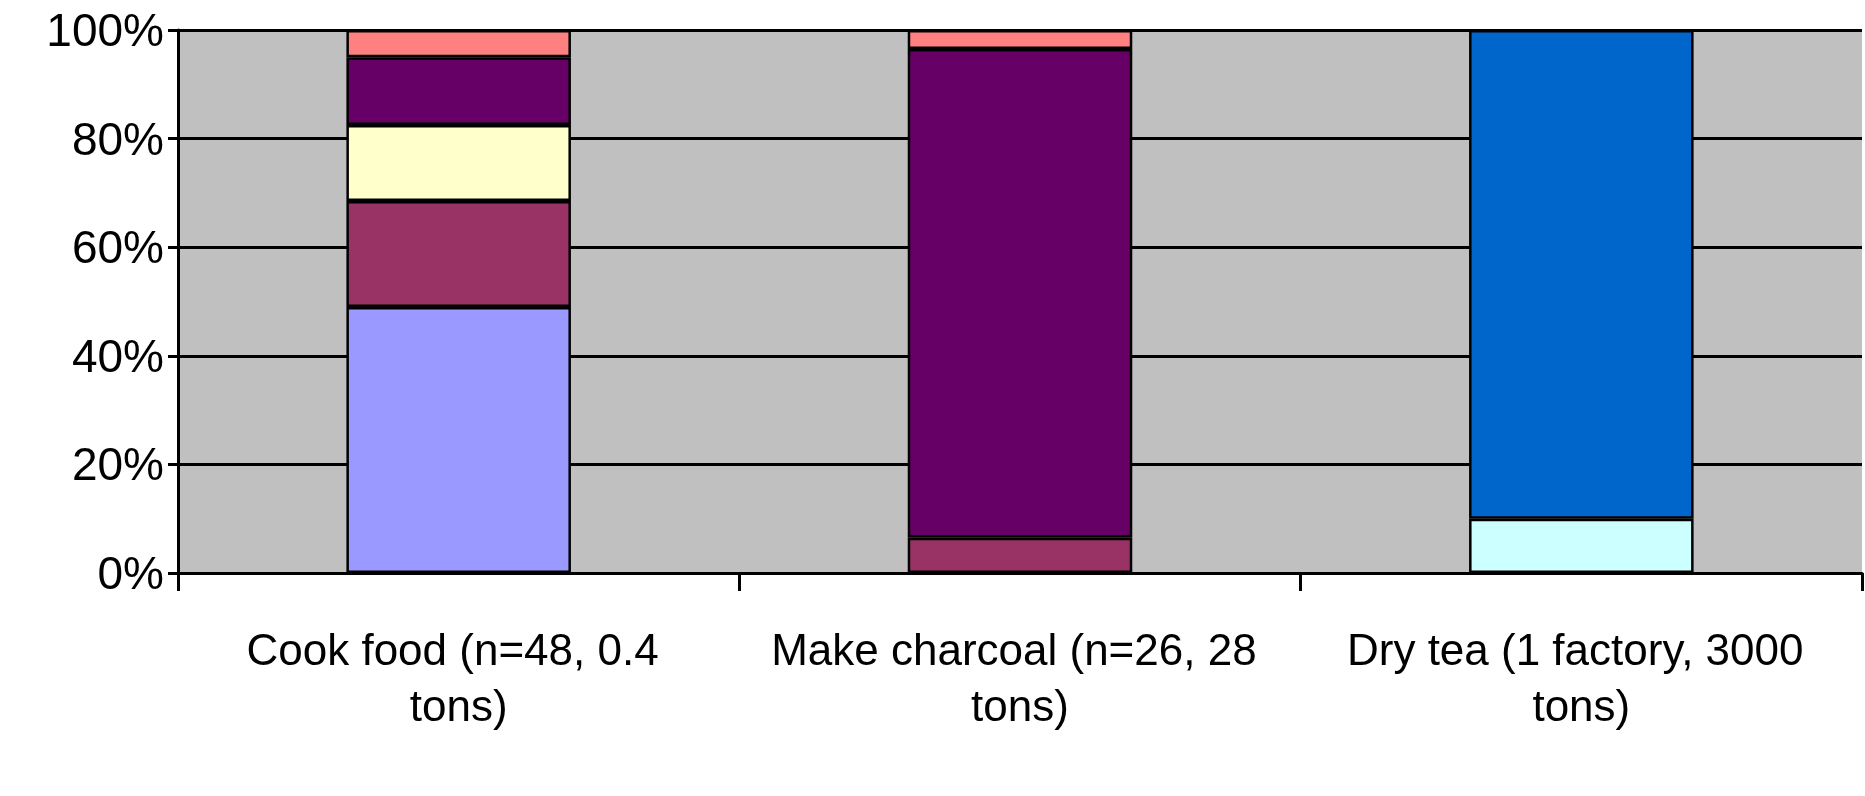  I want to click on x-tick-label: Dry tea (1 factory, 3000 tons), so click(1581, 677).